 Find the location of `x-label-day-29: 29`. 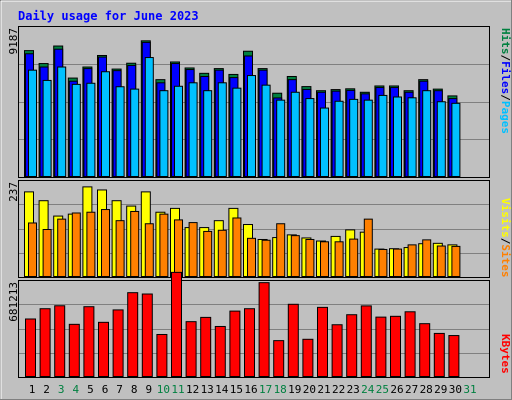

x-label-day-29: 29 is located at coordinates (440, 389).